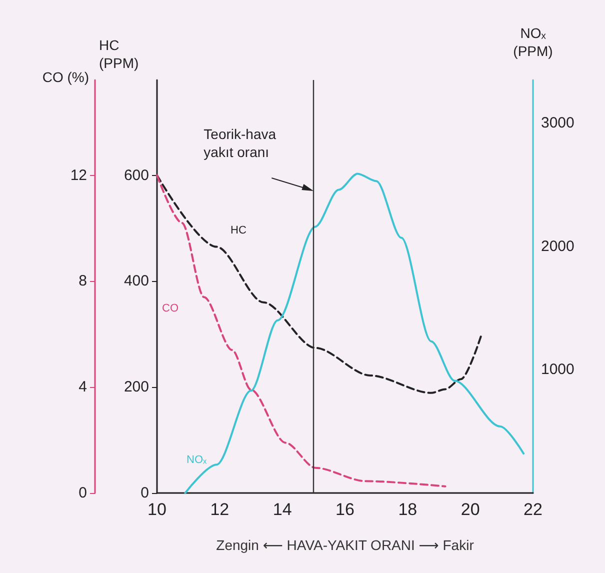 Image resolution: width=605 pixels, height=573 pixels. I want to click on y2-tick-label: 3000, so click(557, 123).